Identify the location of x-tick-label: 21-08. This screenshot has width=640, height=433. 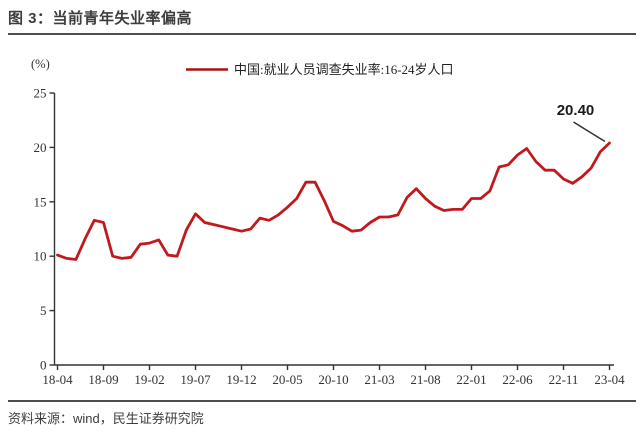
(425, 379).